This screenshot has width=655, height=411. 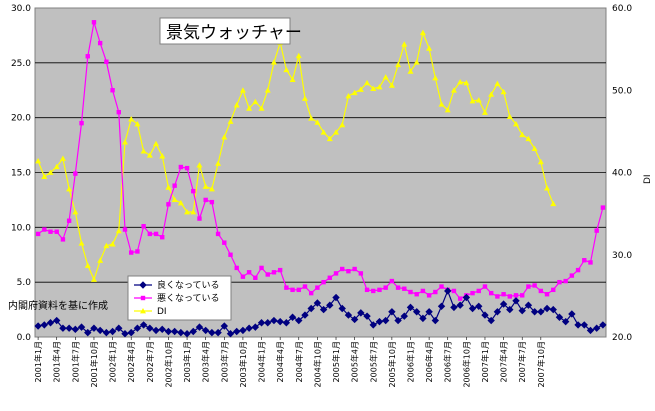 I want to click on y-axis-left: 0.0 5.0 10.0 15.0 20.0 25.0 30.0, so click(x=21, y=173).